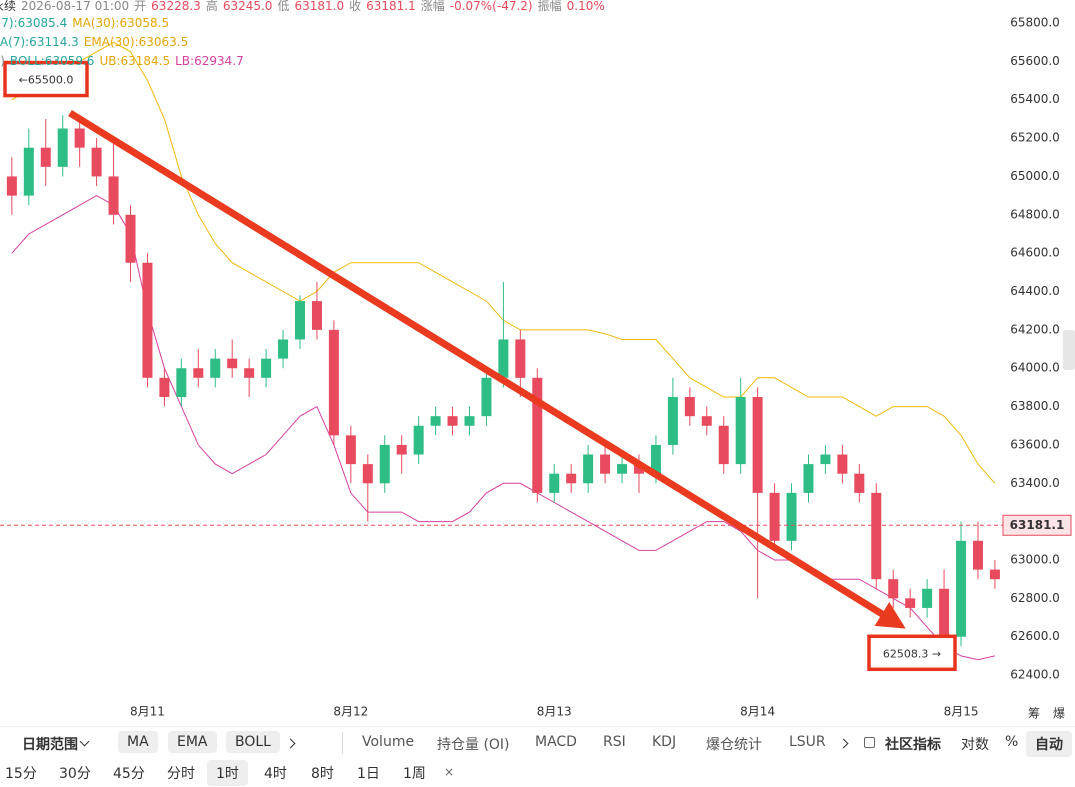  What do you see at coordinates (39, 42) in the screenshot?
I see `header-item: EMA(7):63114.3` at bounding box center [39, 42].